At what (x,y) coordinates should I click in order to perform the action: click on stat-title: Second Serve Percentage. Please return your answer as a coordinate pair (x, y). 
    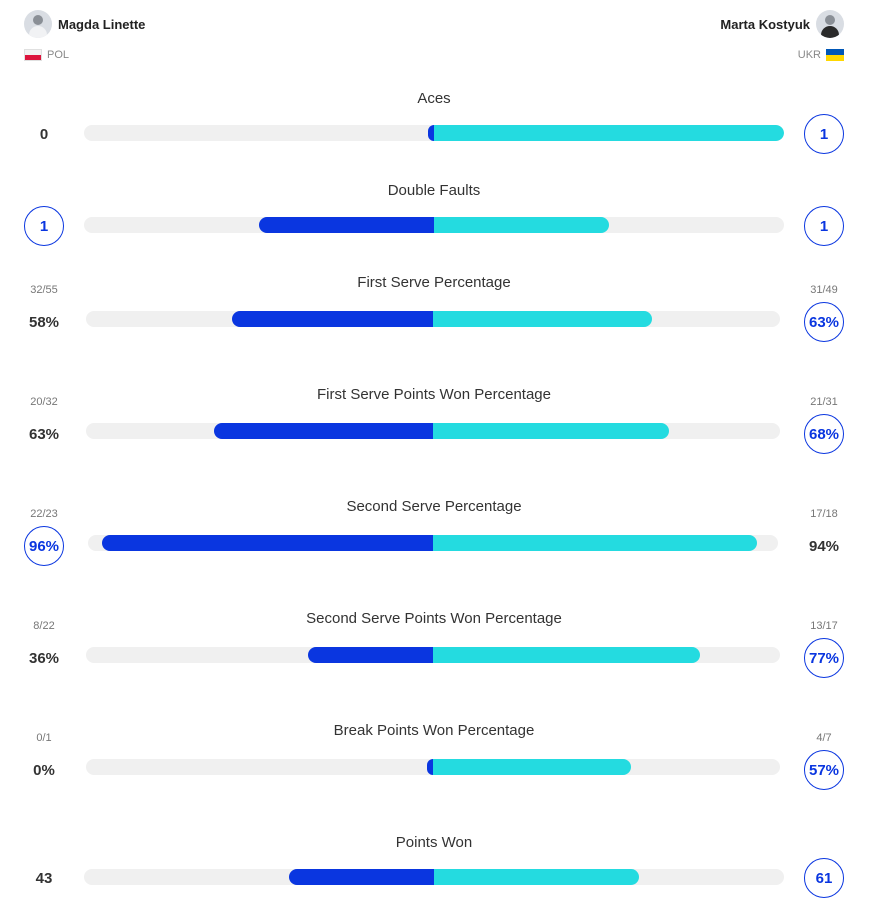
    Looking at the image, I should click on (434, 506).